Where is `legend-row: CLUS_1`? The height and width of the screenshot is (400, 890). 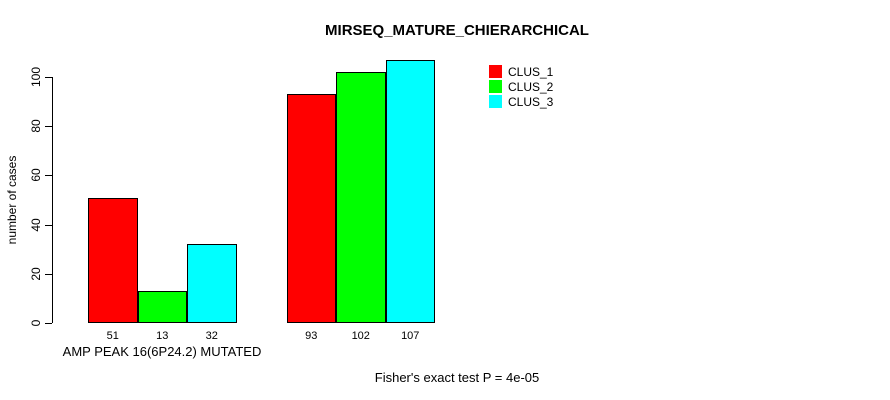
legend-row: CLUS_1 is located at coordinates (521, 71).